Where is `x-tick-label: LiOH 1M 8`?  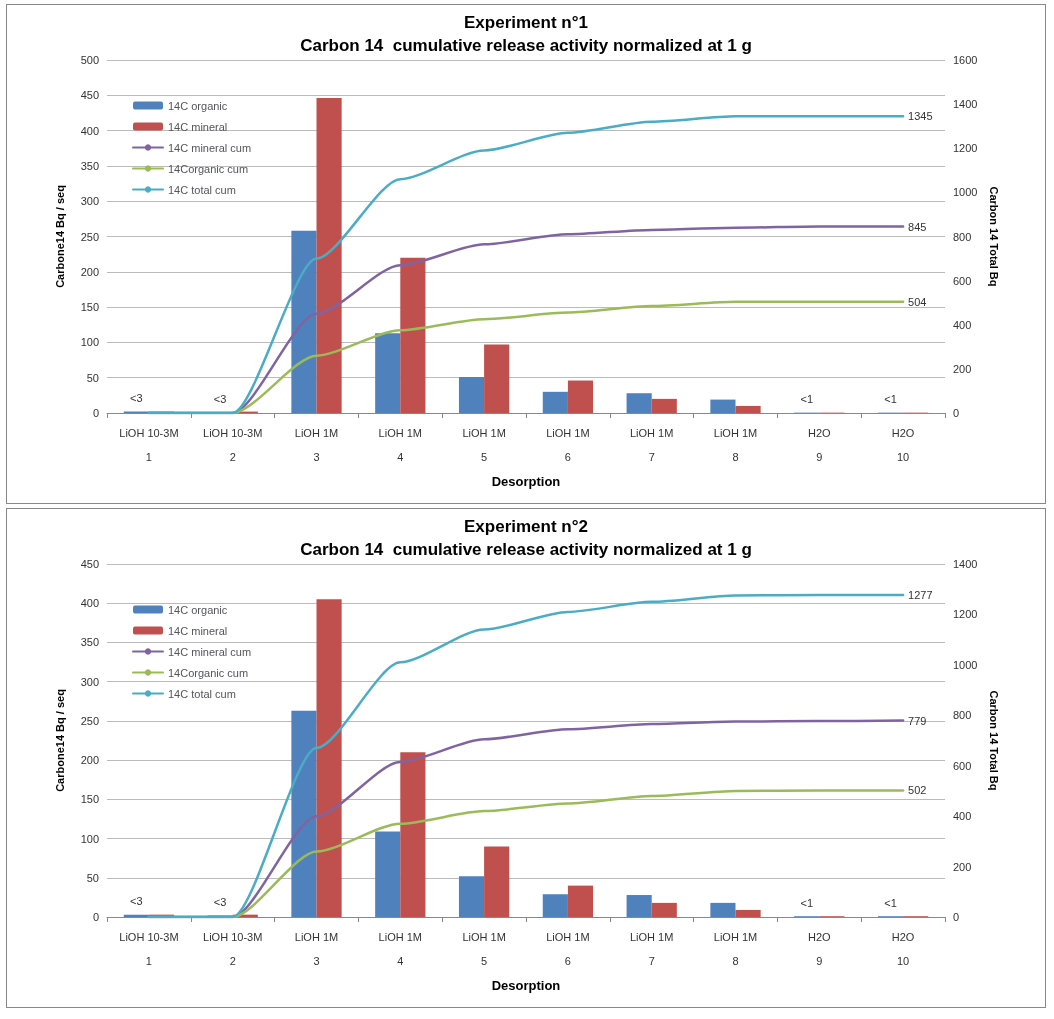 x-tick-label: LiOH 1M 8 is located at coordinates (735, 949).